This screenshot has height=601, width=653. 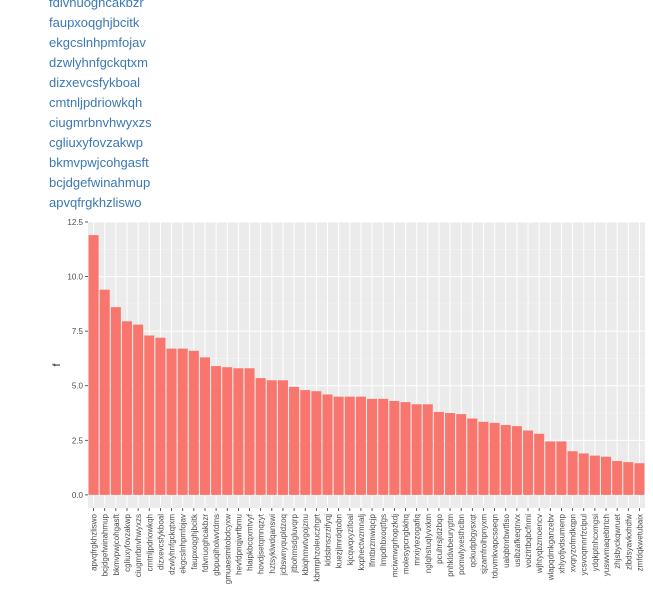 I want to click on link-item: bcjdgefwinahmup, so click(x=100, y=182).